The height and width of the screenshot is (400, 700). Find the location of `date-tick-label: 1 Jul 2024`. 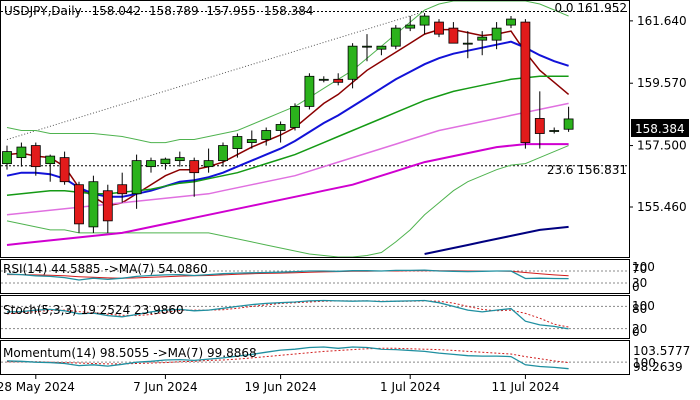

date-tick-label: 1 Jul 2024 is located at coordinates (410, 387).